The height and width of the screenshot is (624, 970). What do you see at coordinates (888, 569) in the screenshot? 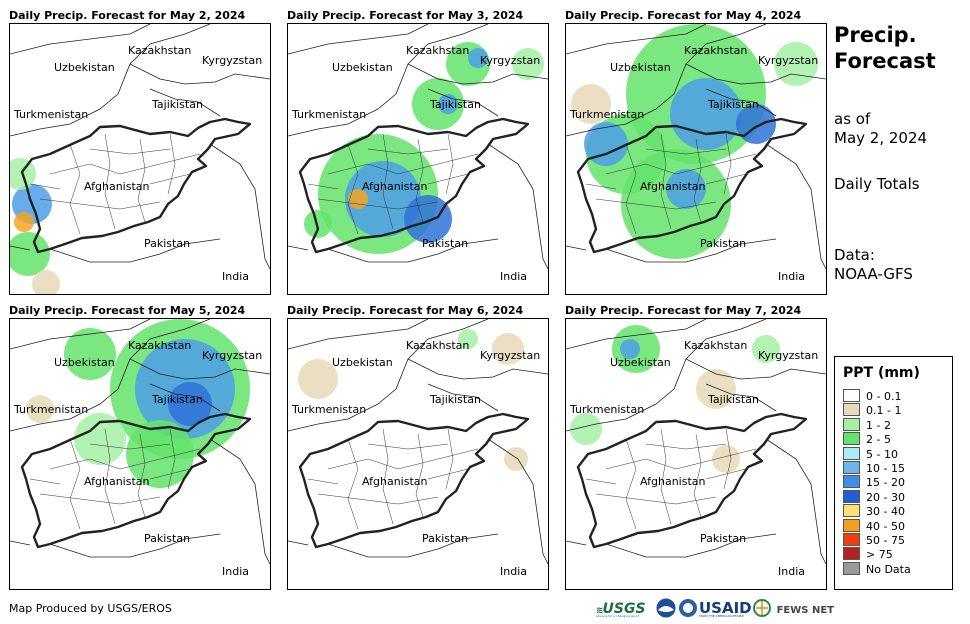
I see `legend-label: No Data` at bounding box center [888, 569].